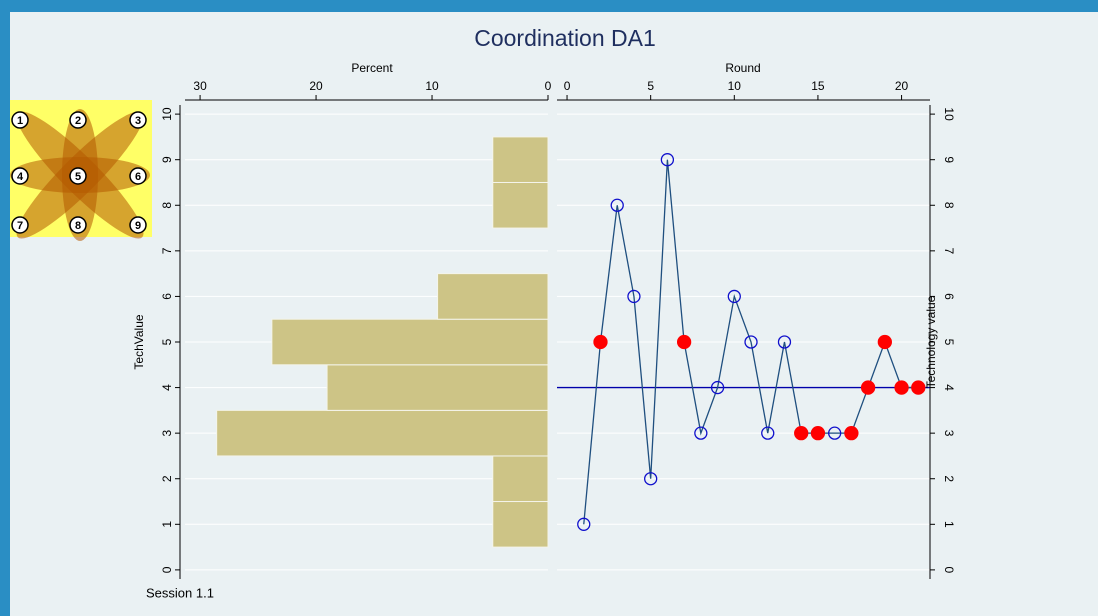 The height and width of the screenshot is (616, 1098). What do you see at coordinates (949, 251) in the screenshot?
I see `y2-tick-label: 7` at bounding box center [949, 251].